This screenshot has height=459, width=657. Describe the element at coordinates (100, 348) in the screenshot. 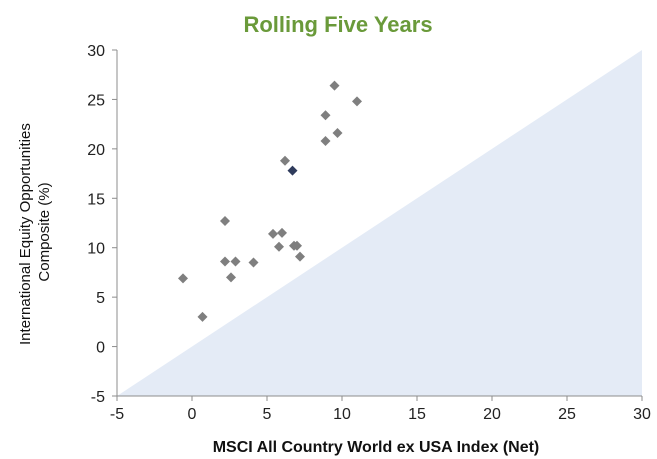

I see `y-tick-label: 0` at that location.